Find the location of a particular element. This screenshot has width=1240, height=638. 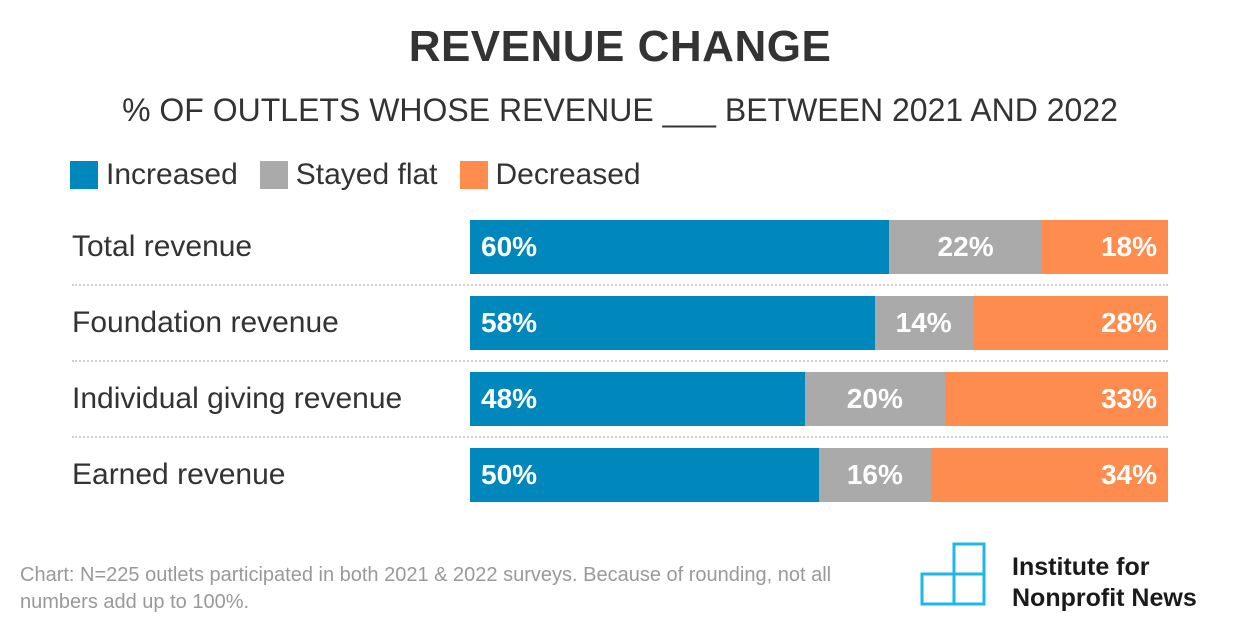

data-label-increased: 60% is located at coordinates (509, 246).